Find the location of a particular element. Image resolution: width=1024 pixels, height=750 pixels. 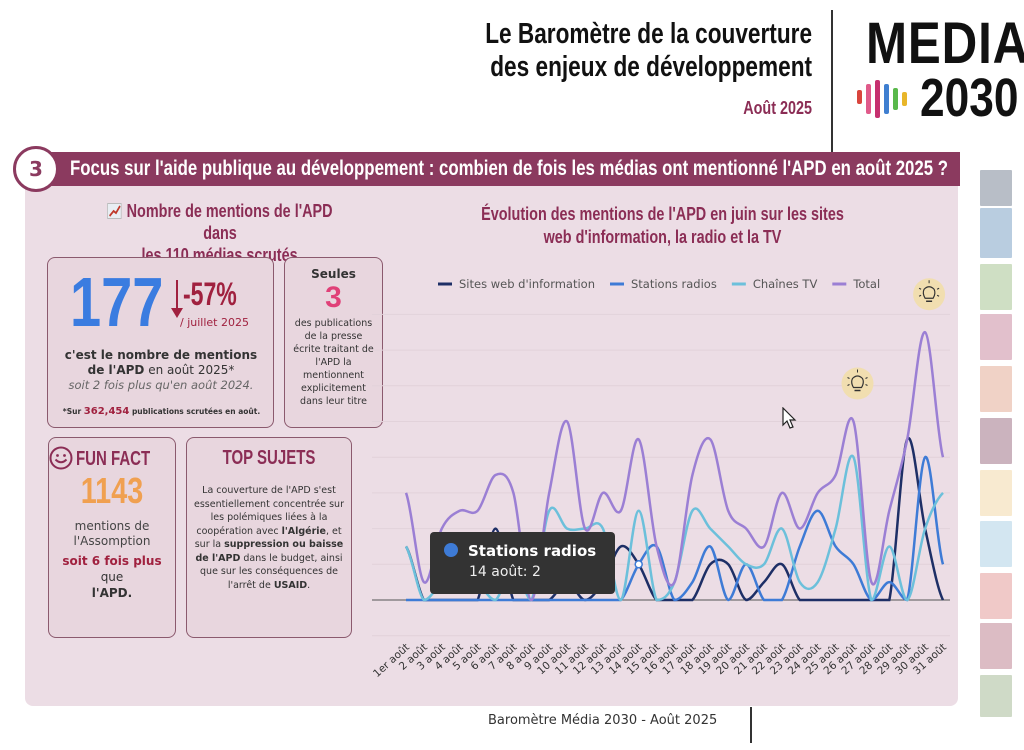

top-subjects-title: TOP SUJETS is located at coordinates (269, 458).